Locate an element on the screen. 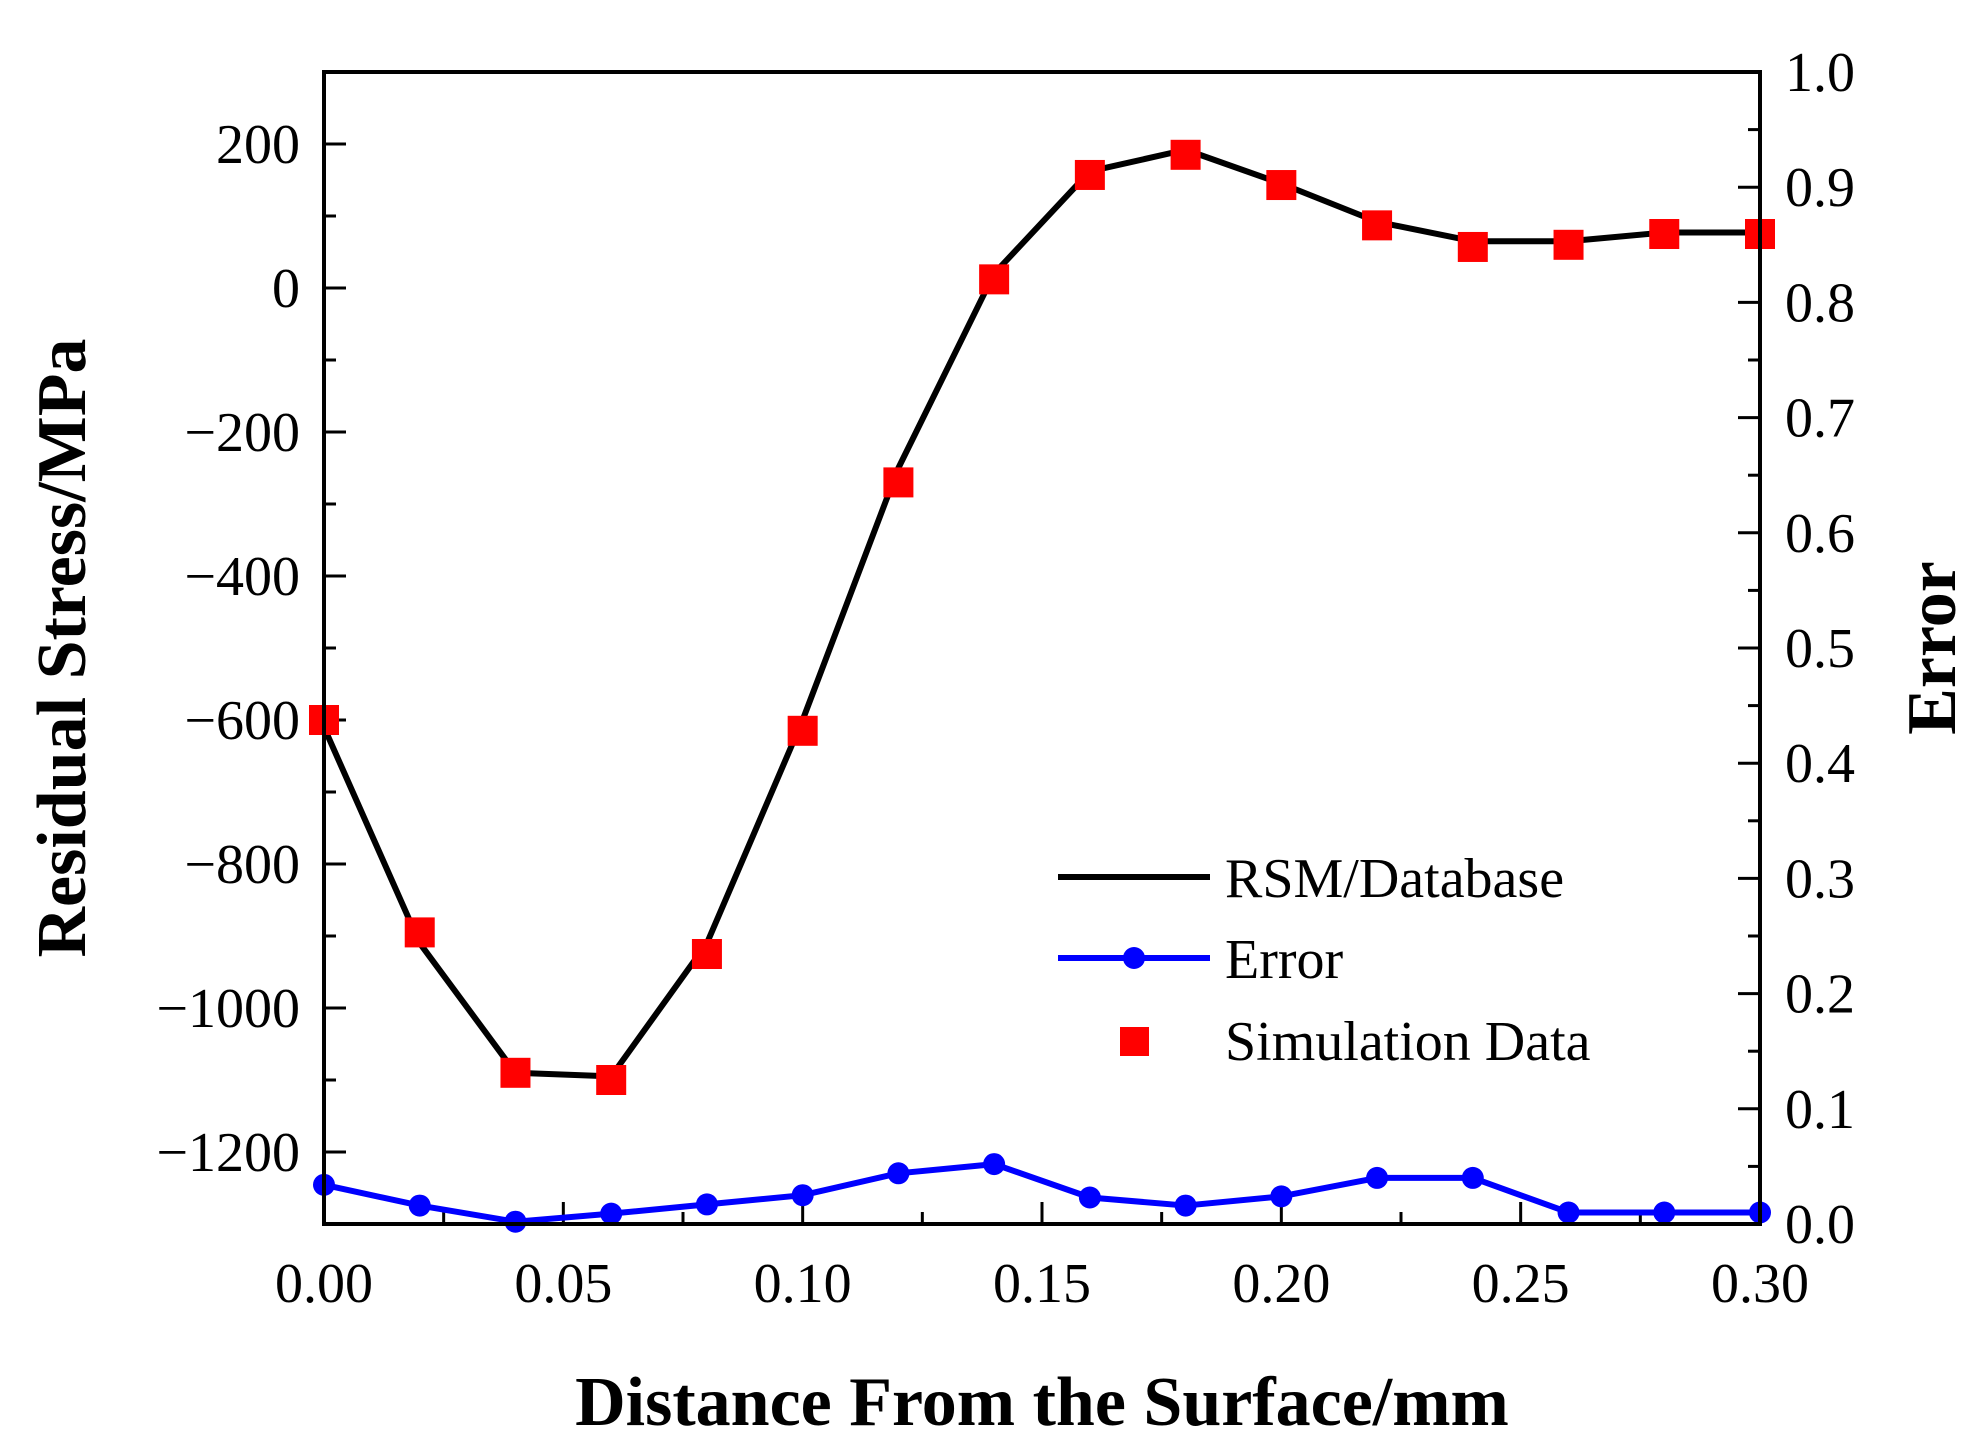 Image resolution: width=1971 pixels, height=1452 pixels. y-tick-label: −600 is located at coordinates (242, 721).